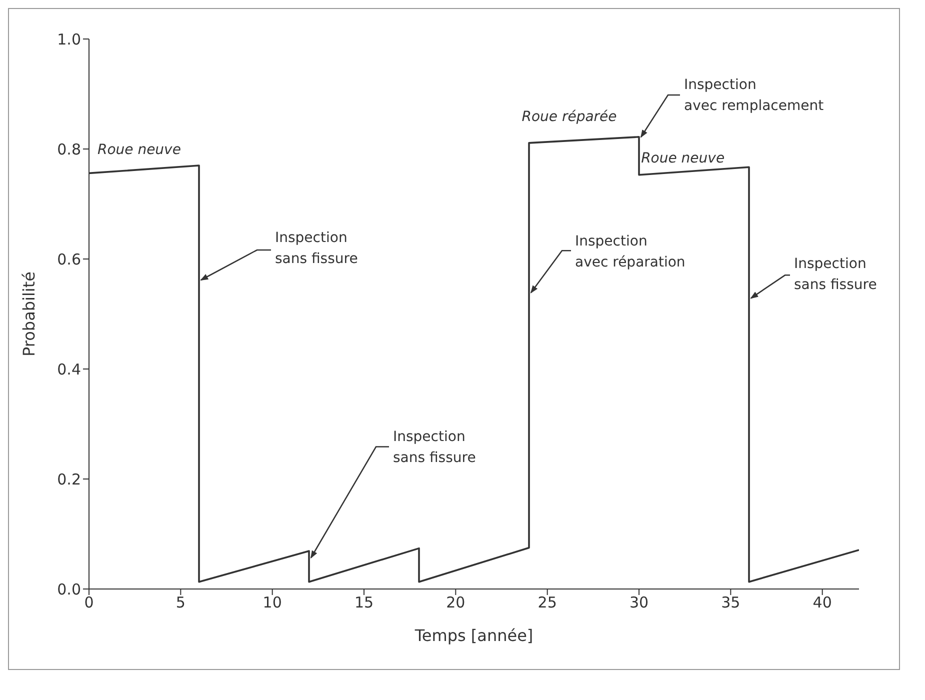  I want to click on x-tick-label: 40, so click(822, 603).